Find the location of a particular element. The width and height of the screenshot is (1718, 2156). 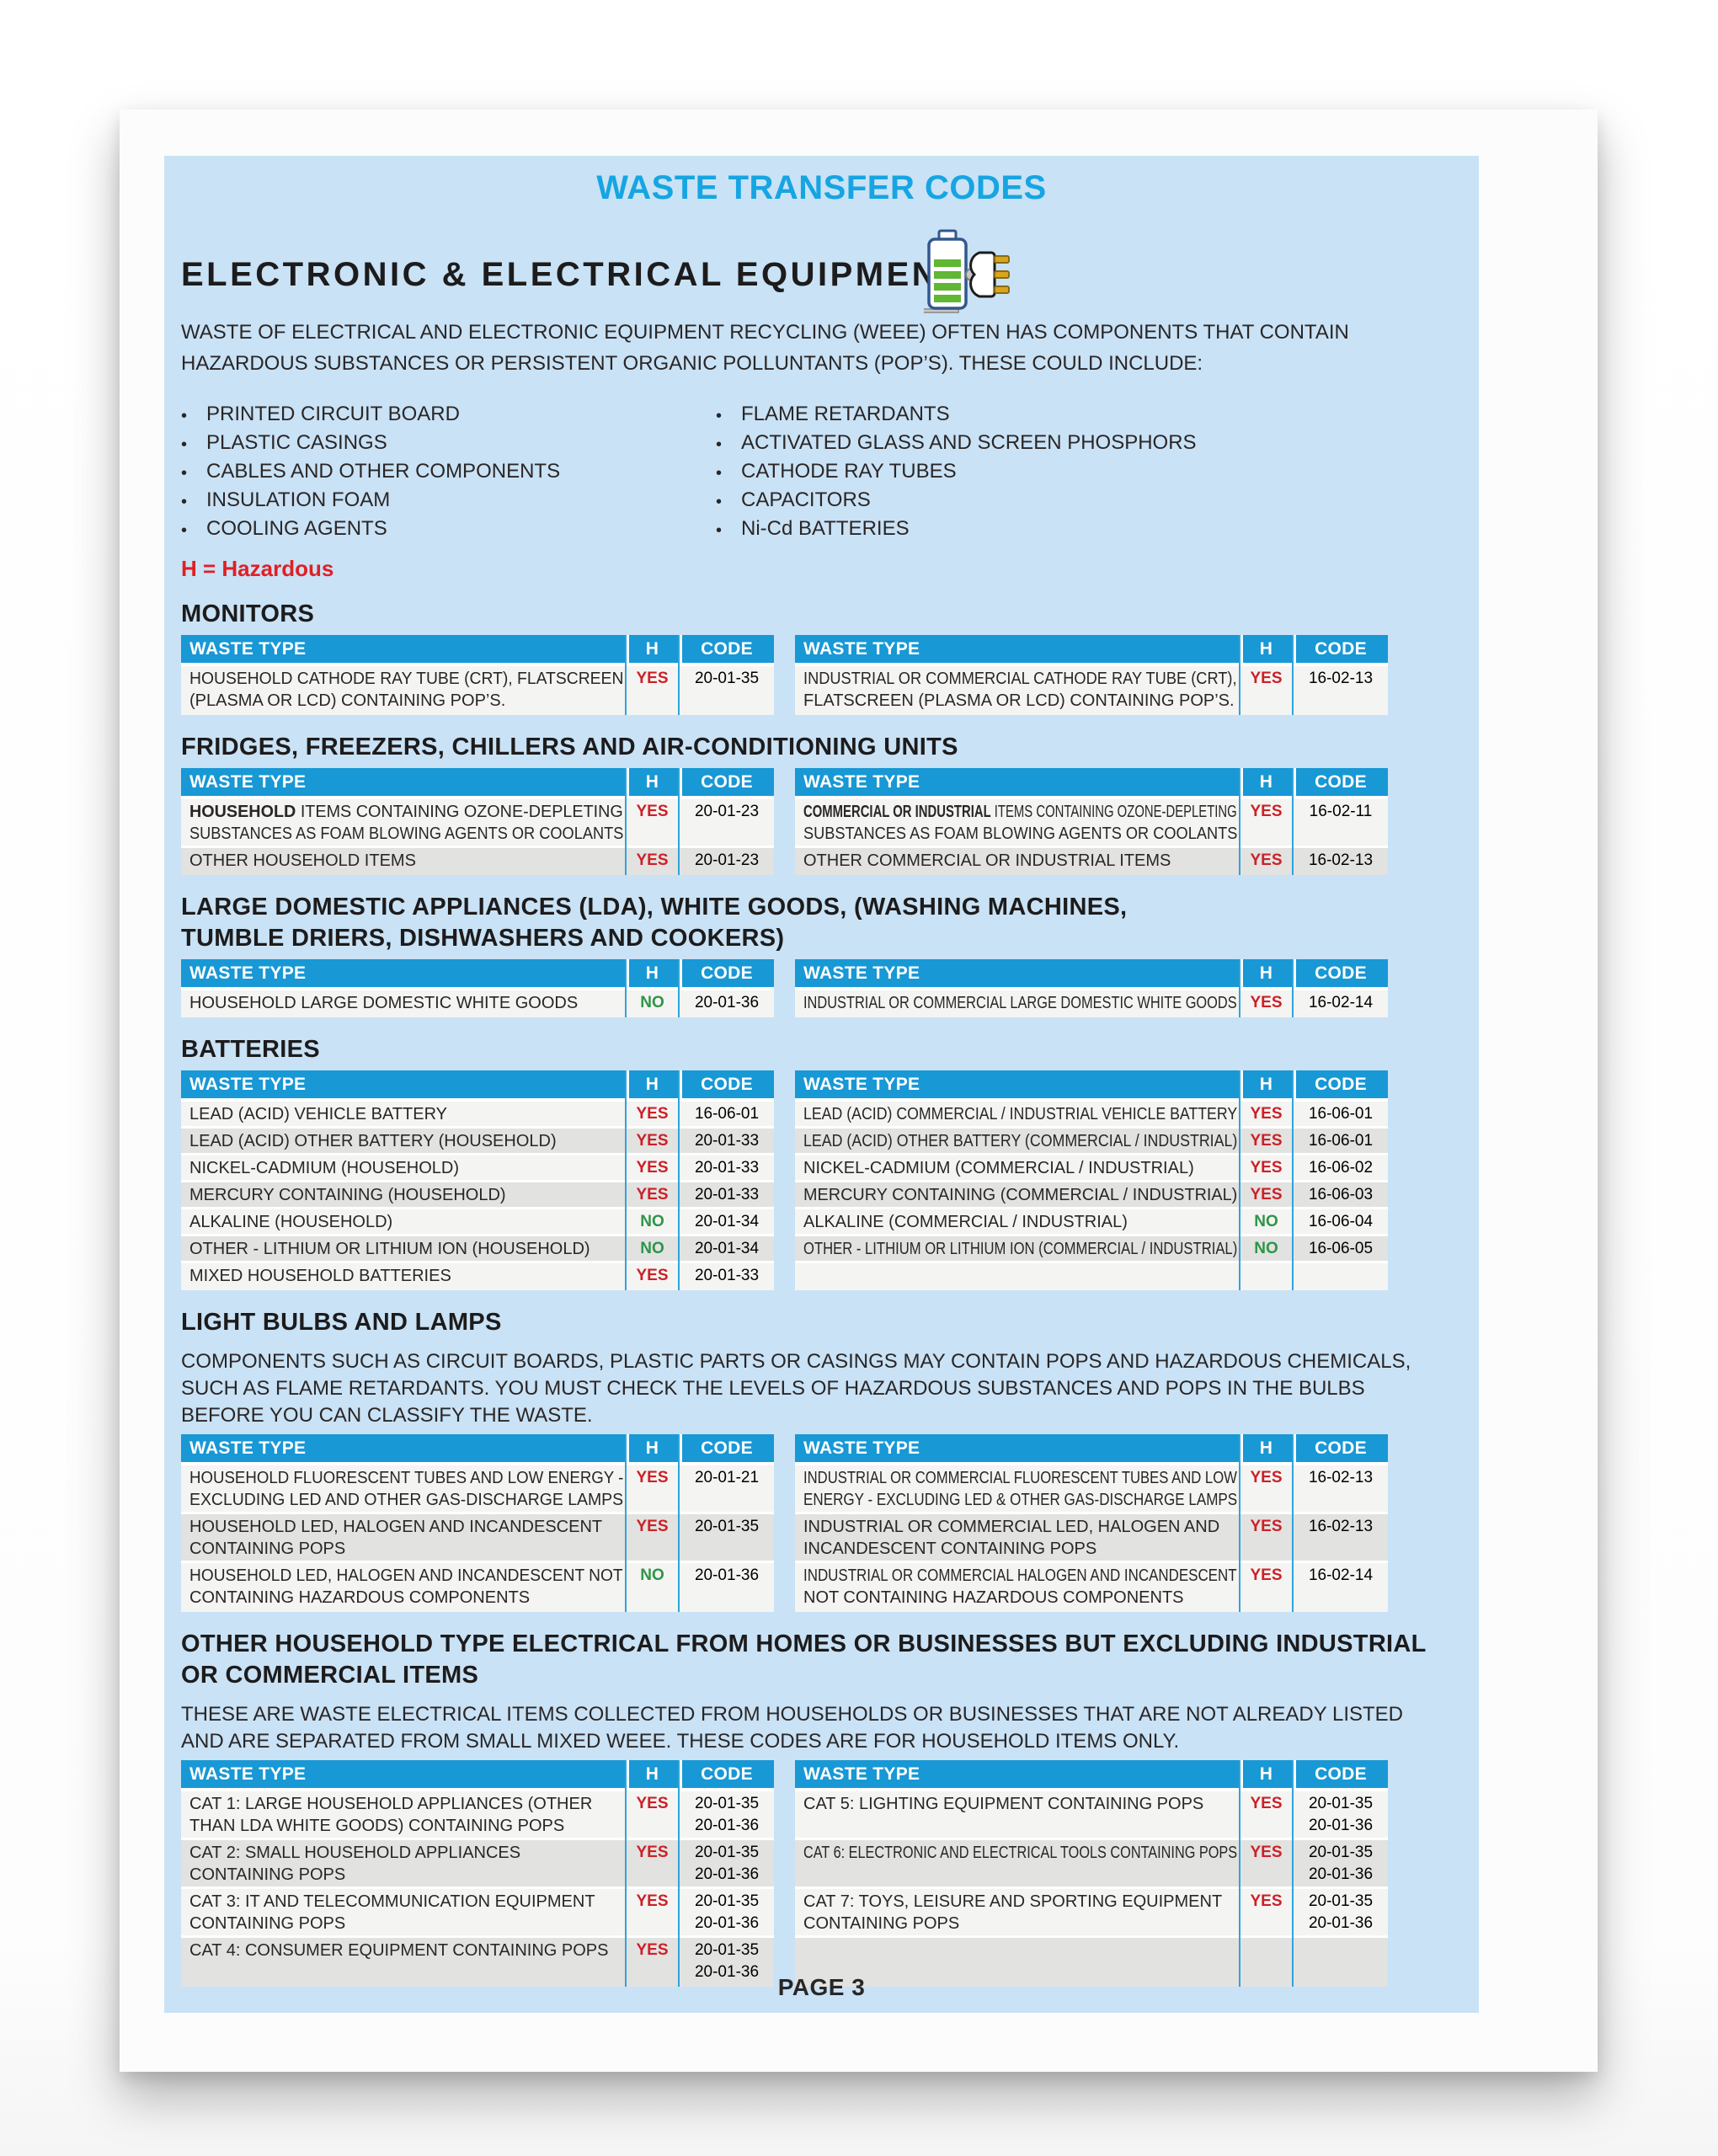

code-column: CODE 16-02-13 16-02-13 16-02-14 is located at coordinates (1340, 1523).